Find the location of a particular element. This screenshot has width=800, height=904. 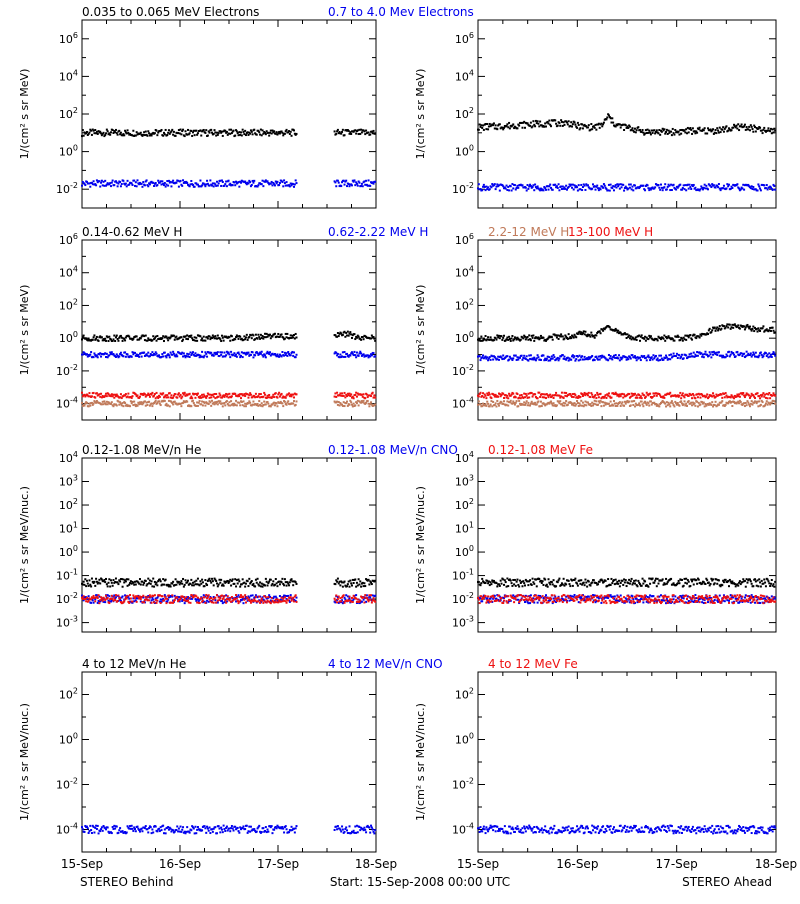

y-tick-label-he_cno_fe_low-behind--3: 10⁻³ is located at coordinates (67, 622).